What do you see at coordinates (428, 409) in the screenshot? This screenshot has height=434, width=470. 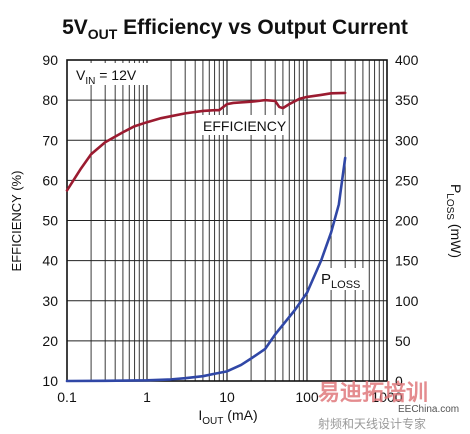 I see `watermark-site: EEChina.com` at bounding box center [428, 409].